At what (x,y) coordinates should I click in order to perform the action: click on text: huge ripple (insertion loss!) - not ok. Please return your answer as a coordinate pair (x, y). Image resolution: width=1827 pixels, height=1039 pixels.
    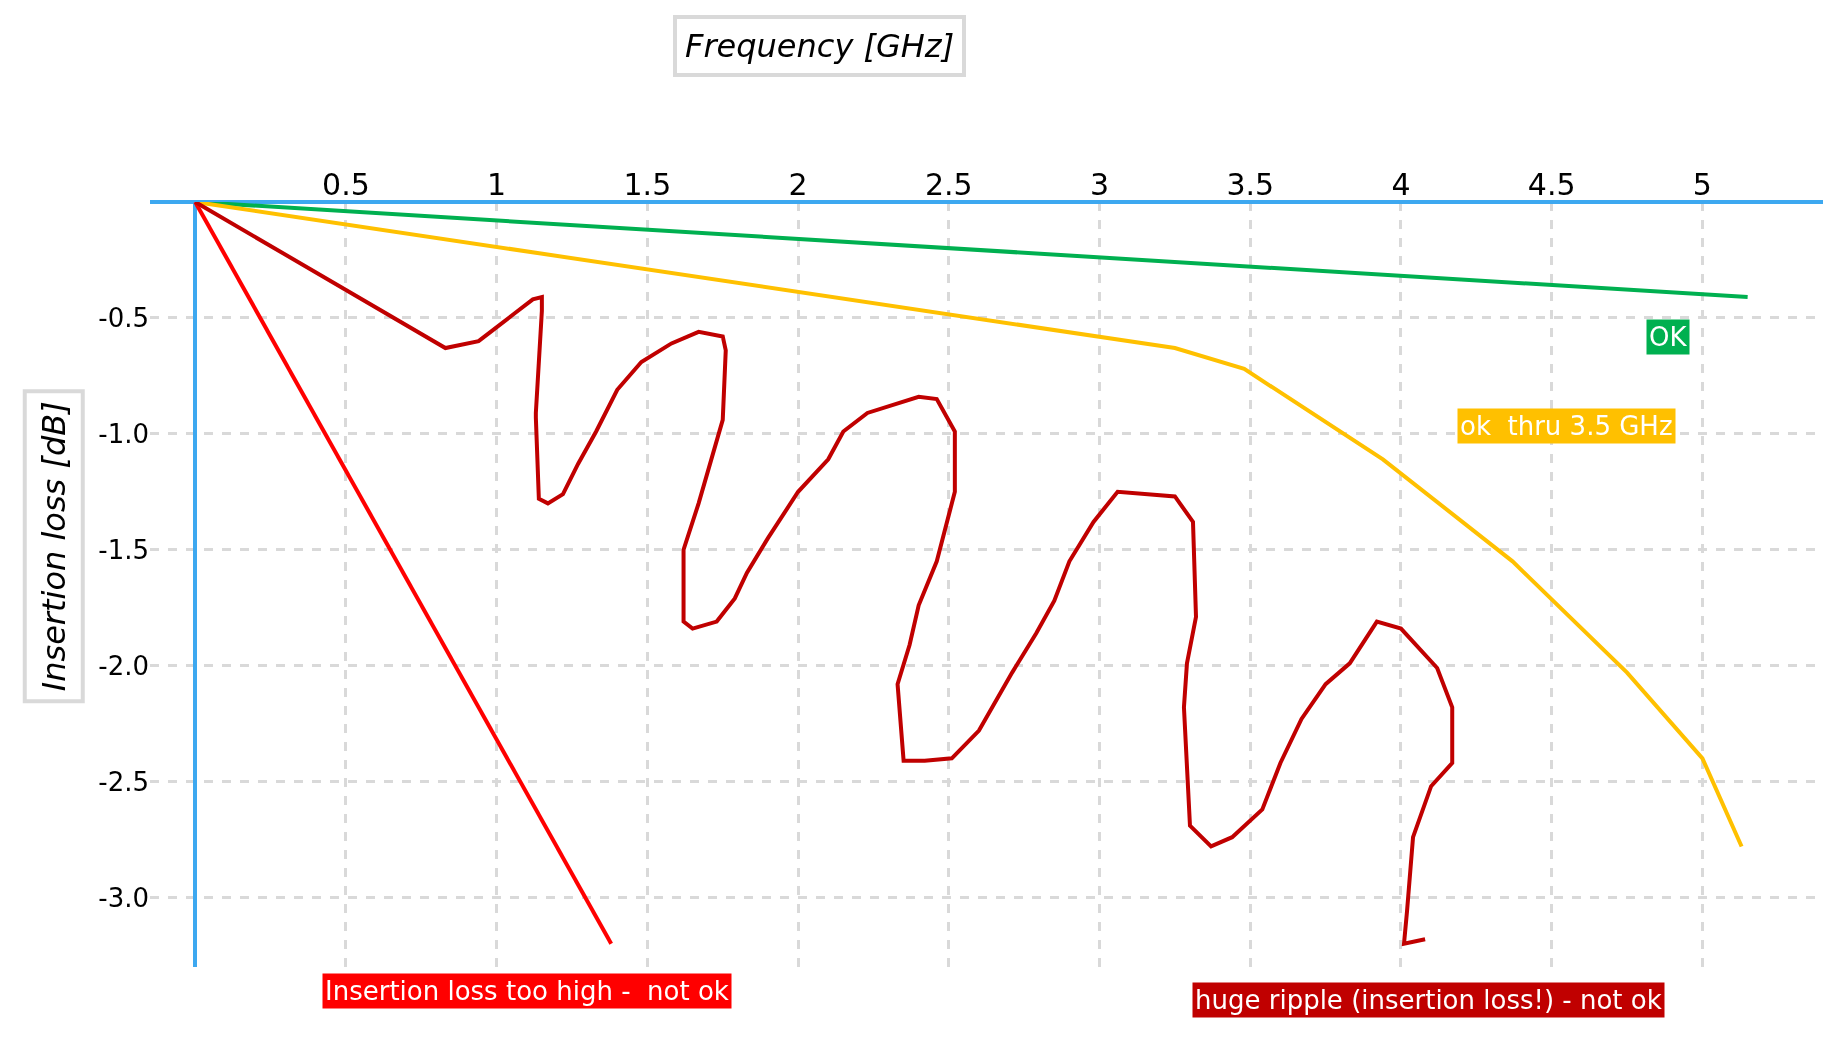
    Looking at the image, I should click on (1428, 1000).